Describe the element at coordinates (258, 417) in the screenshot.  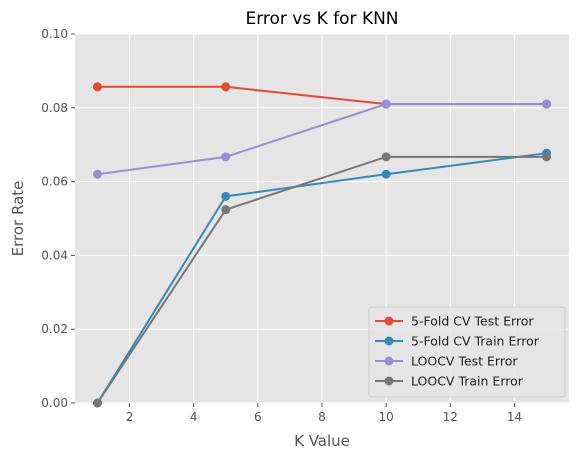
I see `x-tick-label: 6` at that location.